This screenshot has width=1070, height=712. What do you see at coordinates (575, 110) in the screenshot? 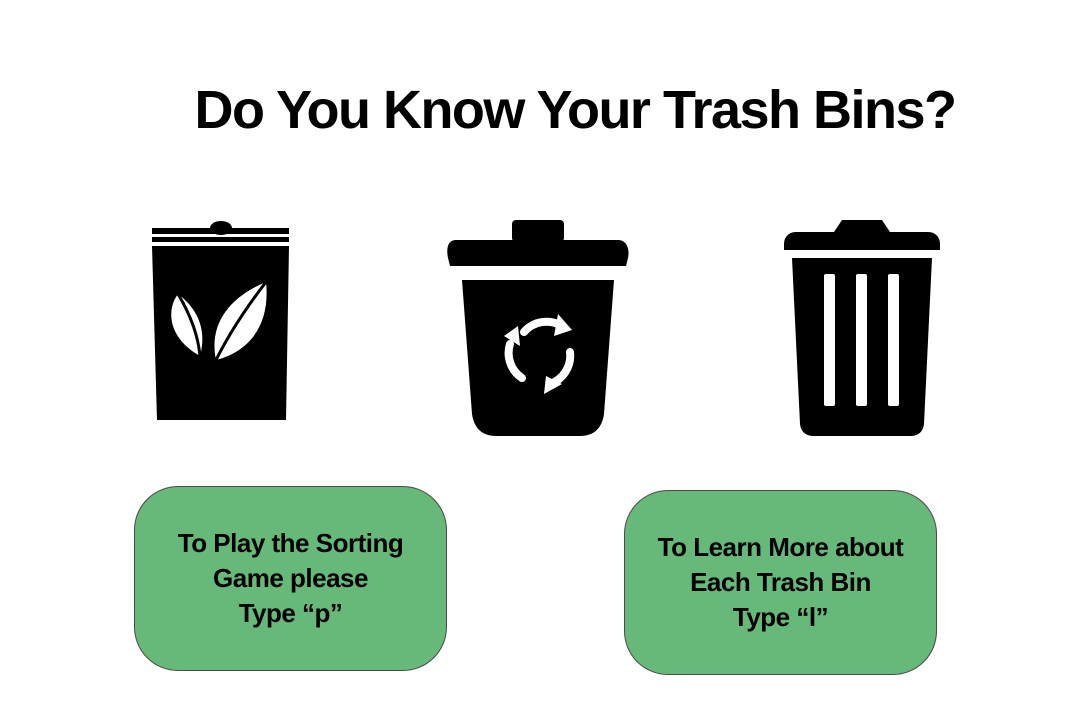
I see `page-title: Do You Know Your Trash Bins?` at bounding box center [575, 110].